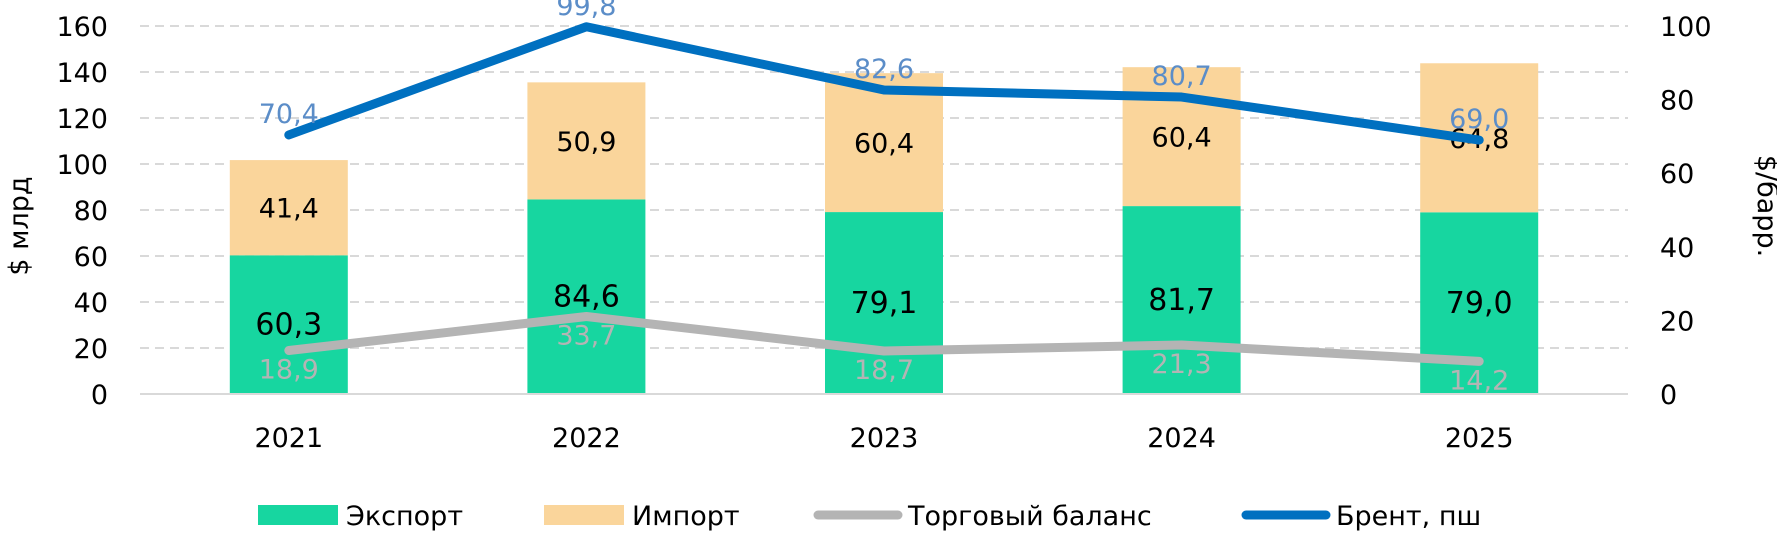  What do you see at coordinates (1479, 380) in the screenshot?
I see `line-label-trade-balance: 14,2` at bounding box center [1479, 380].